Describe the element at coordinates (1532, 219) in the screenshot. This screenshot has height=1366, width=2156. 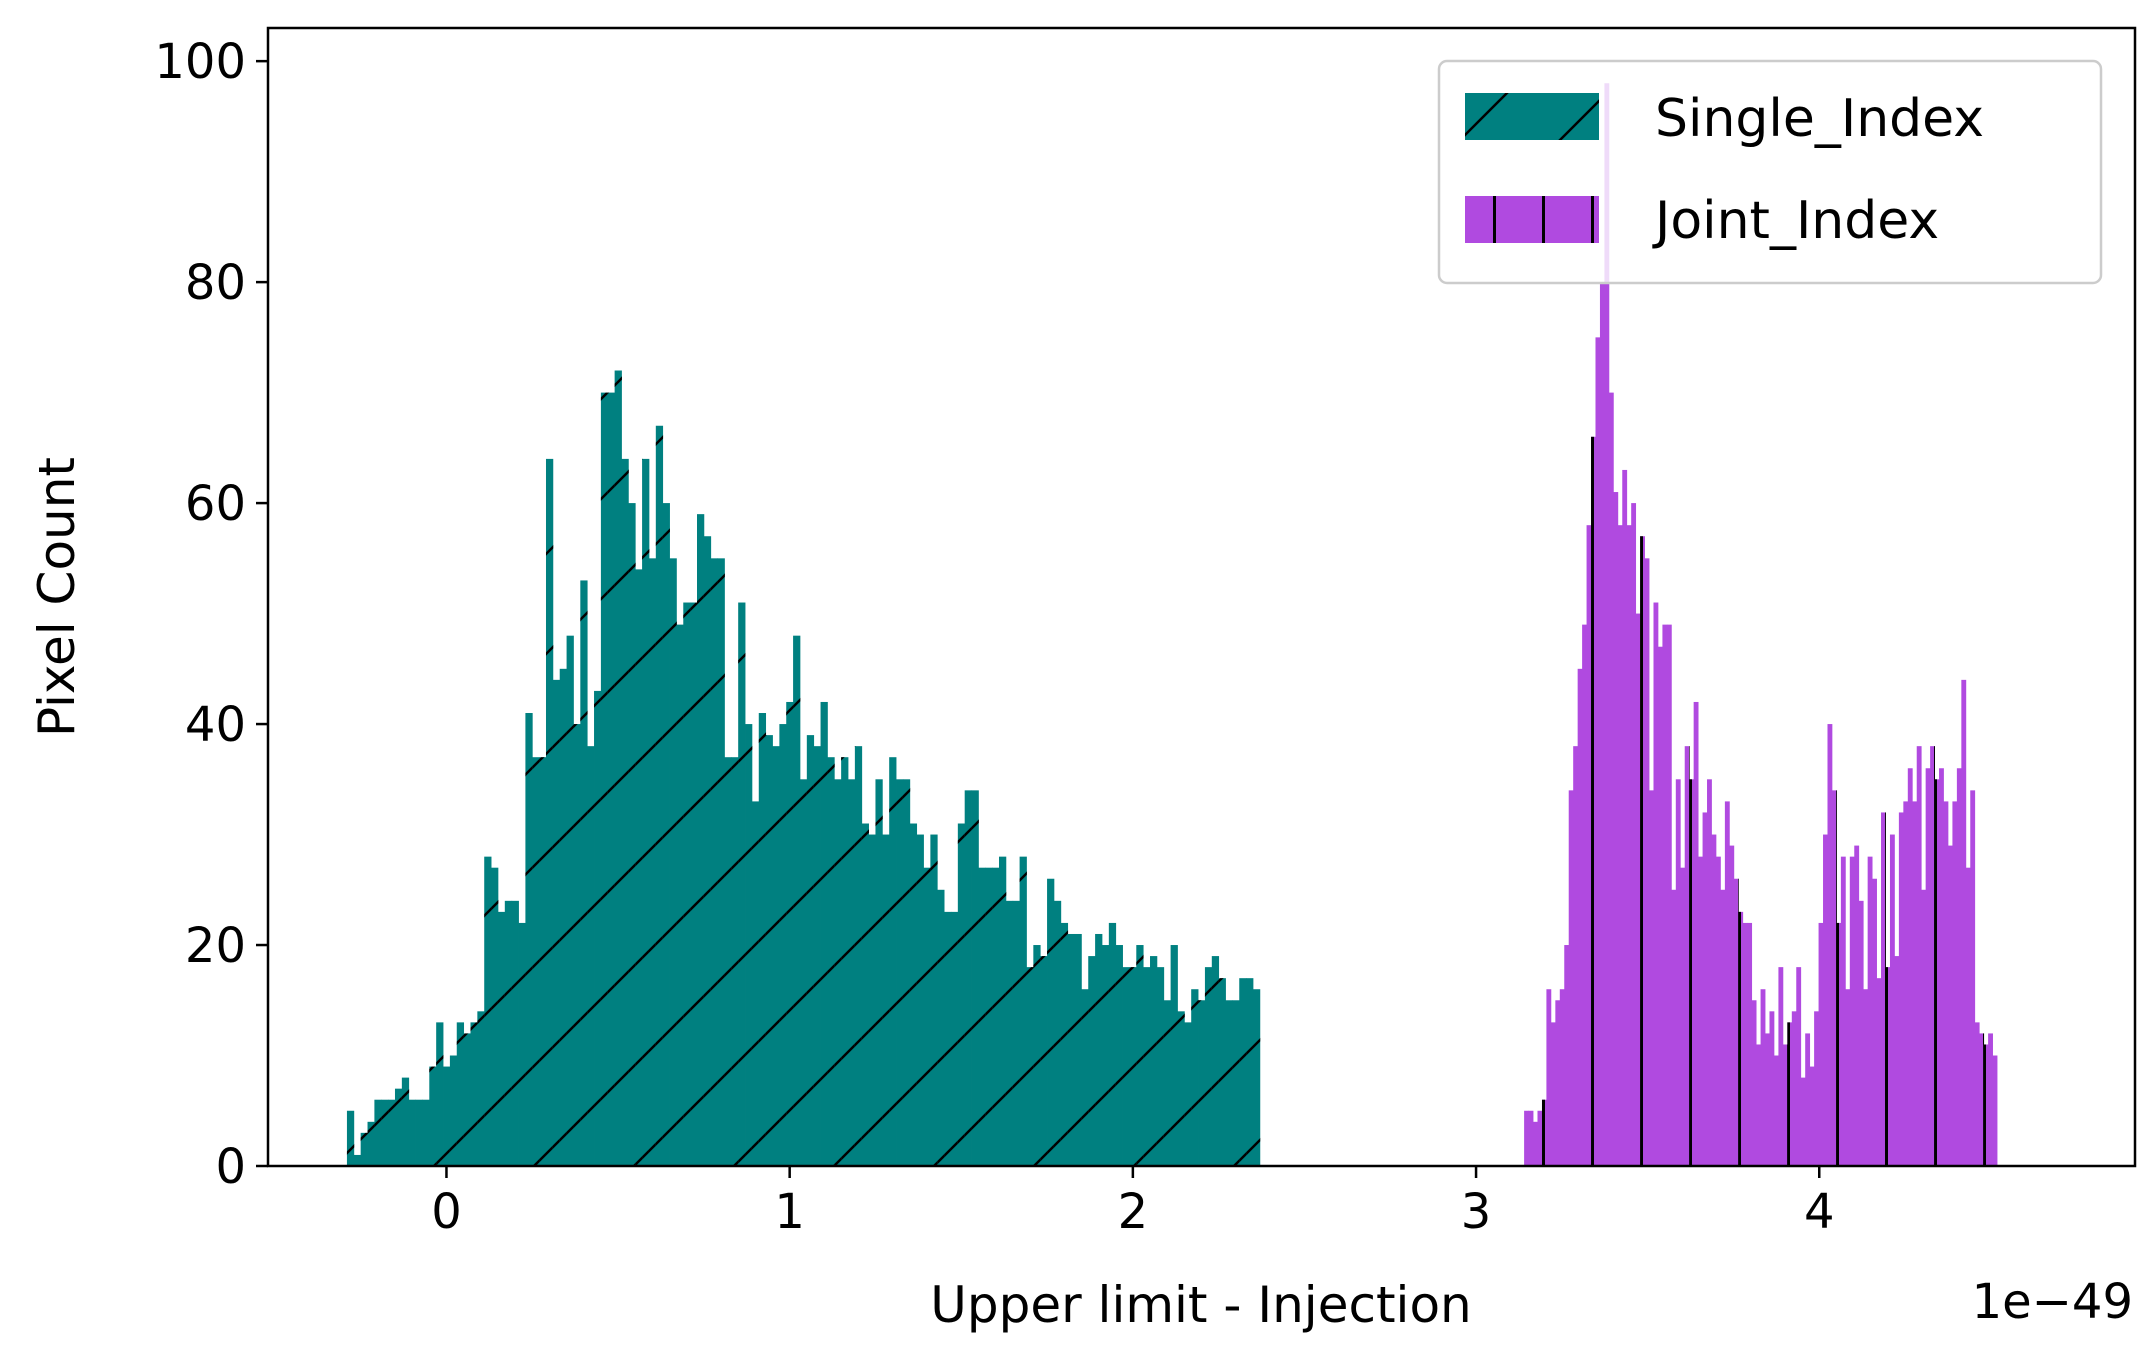
I see `legend-hatch-joint-index` at that location.